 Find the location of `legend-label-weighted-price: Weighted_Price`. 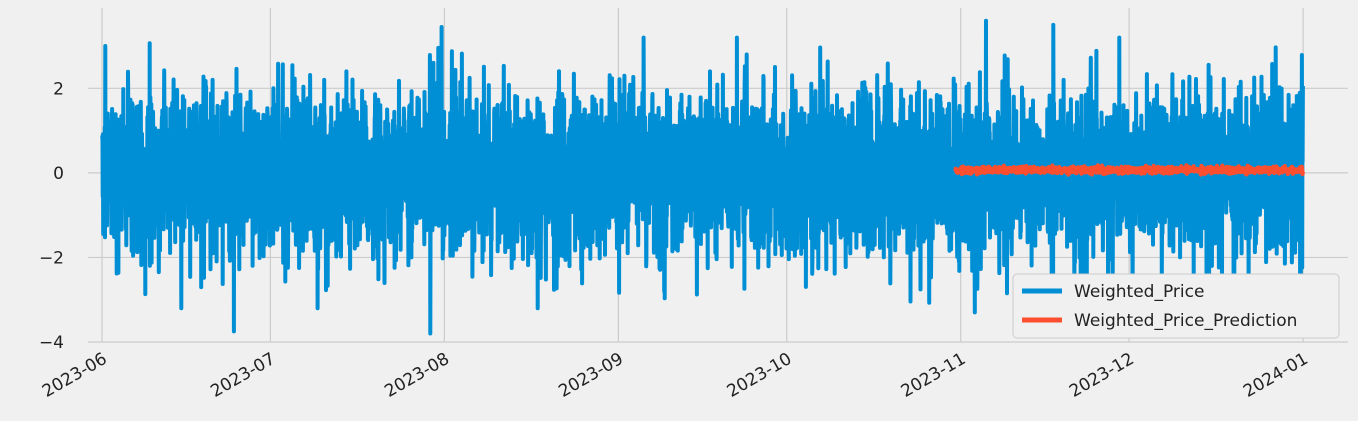

legend-label-weighted-price: Weighted_Price is located at coordinates (1139, 292).